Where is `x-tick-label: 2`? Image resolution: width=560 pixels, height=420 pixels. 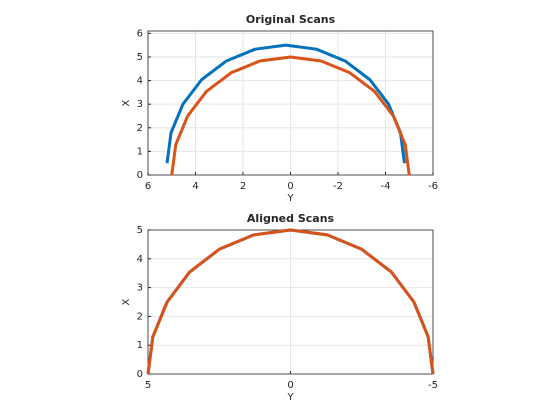 x-tick-label: 2 is located at coordinates (243, 186).